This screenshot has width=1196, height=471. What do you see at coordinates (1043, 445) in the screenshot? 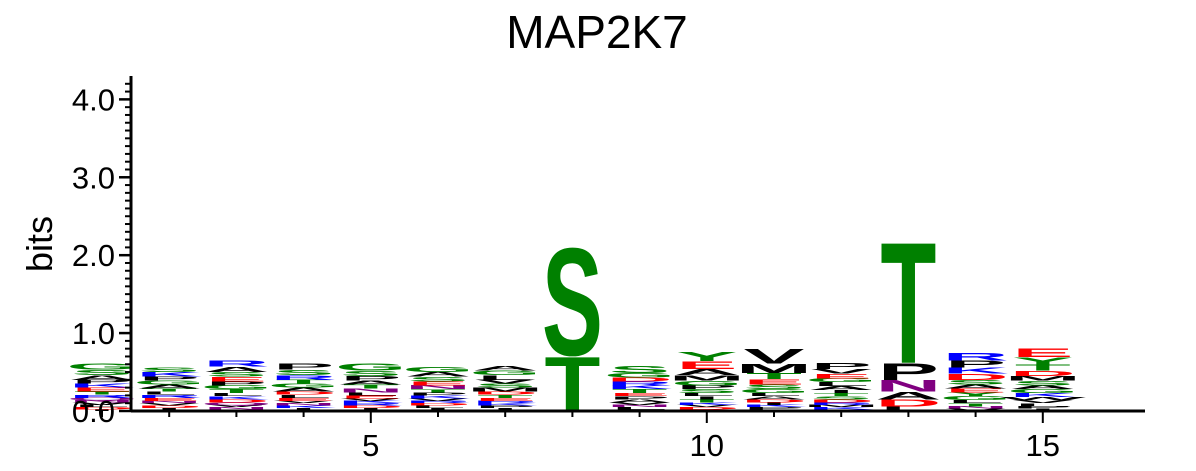
I see `x-tick-label: 15` at bounding box center [1043, 445].